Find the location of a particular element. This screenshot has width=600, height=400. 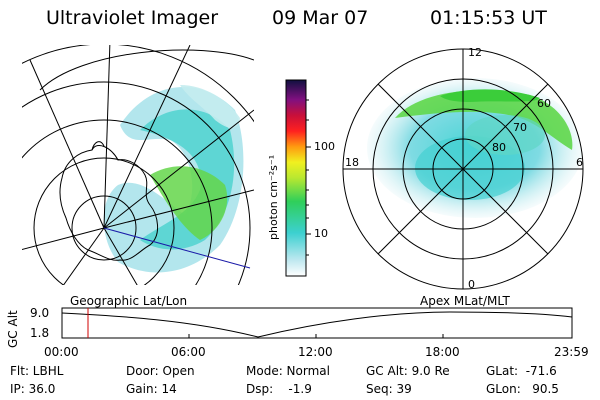

altitude-curve is located at coordinates (317, 324).